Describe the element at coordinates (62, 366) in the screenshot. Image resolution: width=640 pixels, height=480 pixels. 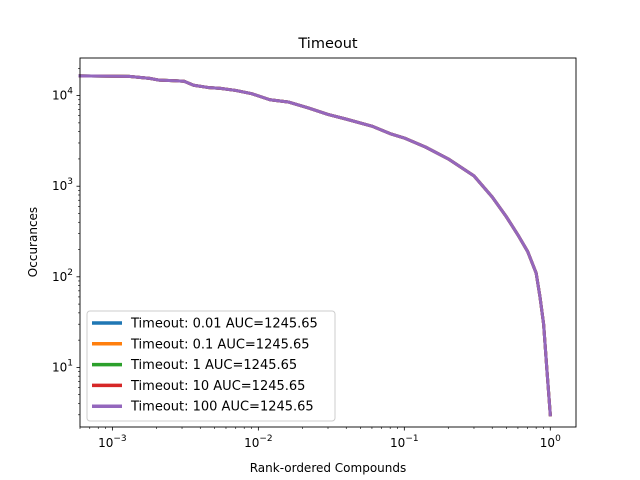
I see `y-tick-label-1: 10¹` at that location.